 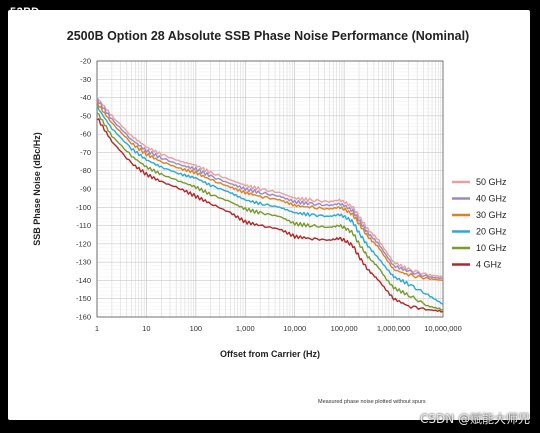 What do you see at coordinates (83, 262) in the screenshot?
I see `y-tick-label: -130` at bounding box center [83, 262].